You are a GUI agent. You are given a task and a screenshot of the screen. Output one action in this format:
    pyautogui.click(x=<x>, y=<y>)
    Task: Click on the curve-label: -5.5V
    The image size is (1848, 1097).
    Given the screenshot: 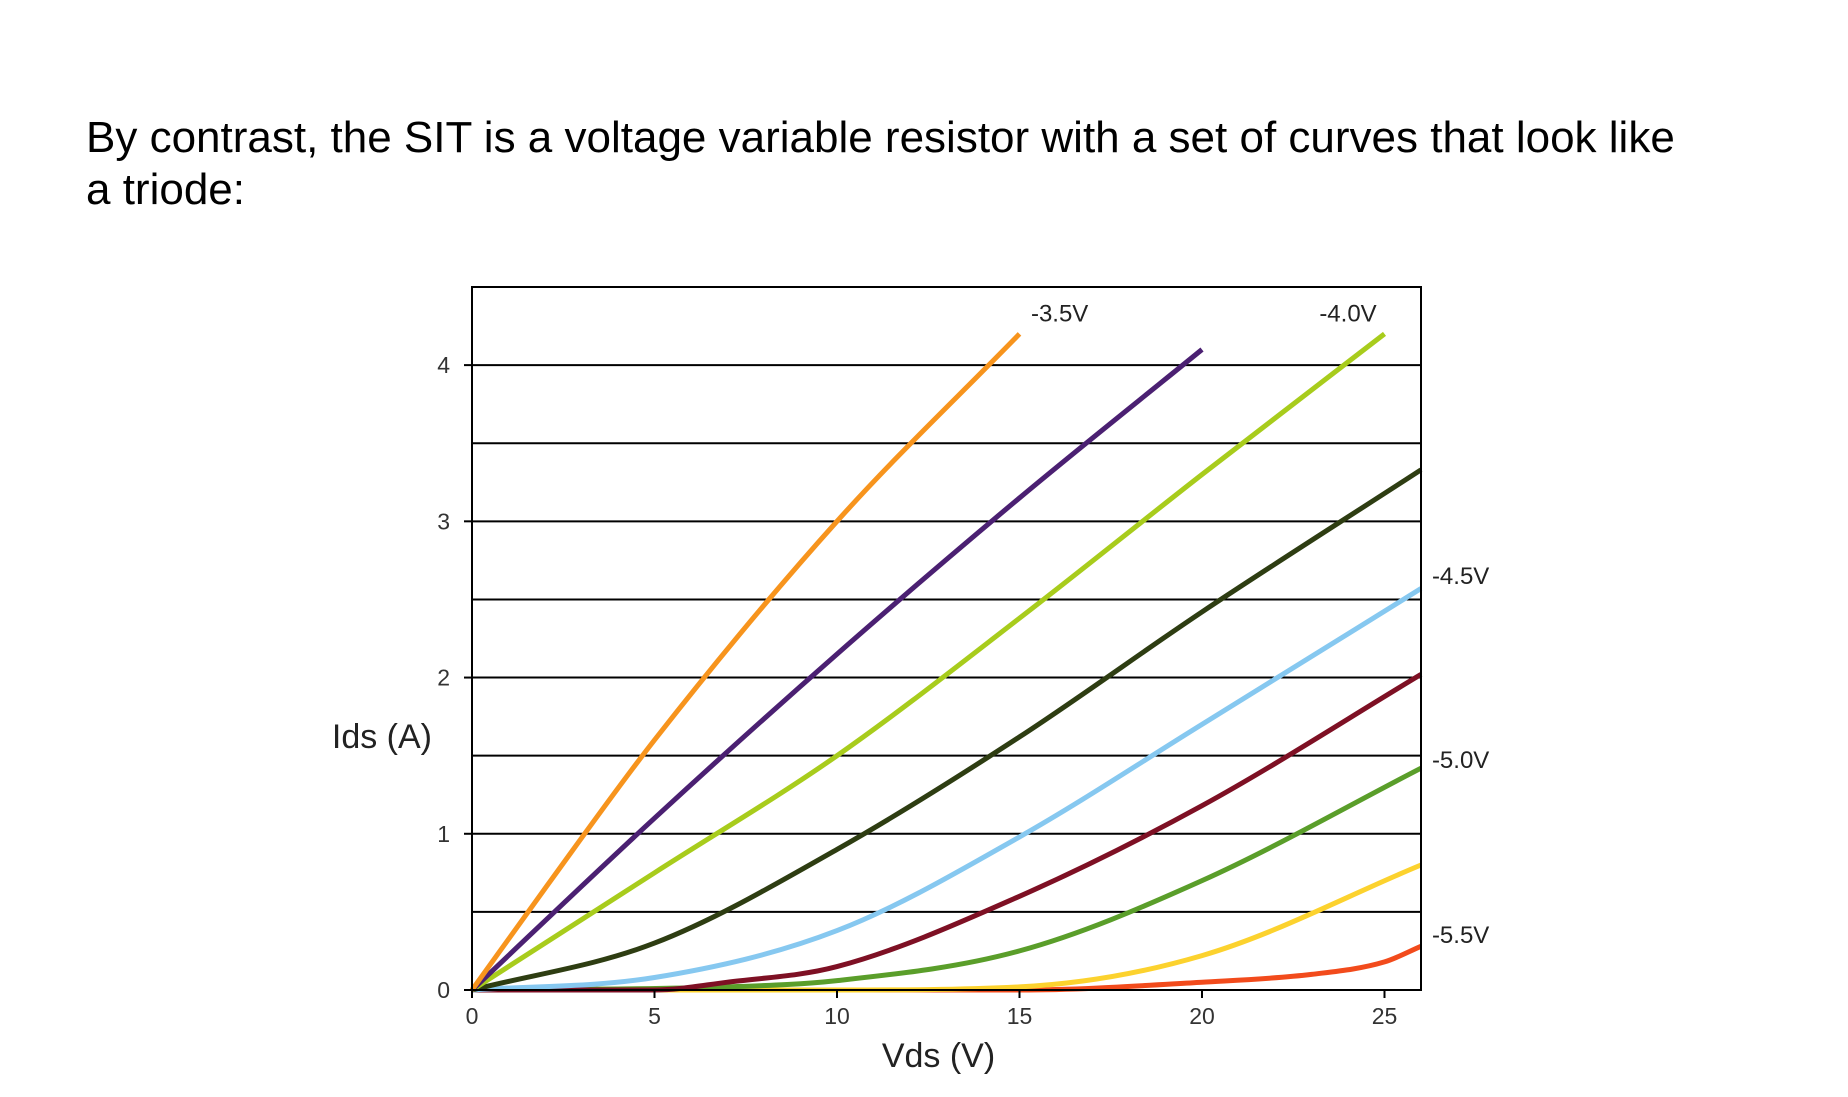 What is the action you would take?
    pyautogui.click(x=1460, y=935)
    